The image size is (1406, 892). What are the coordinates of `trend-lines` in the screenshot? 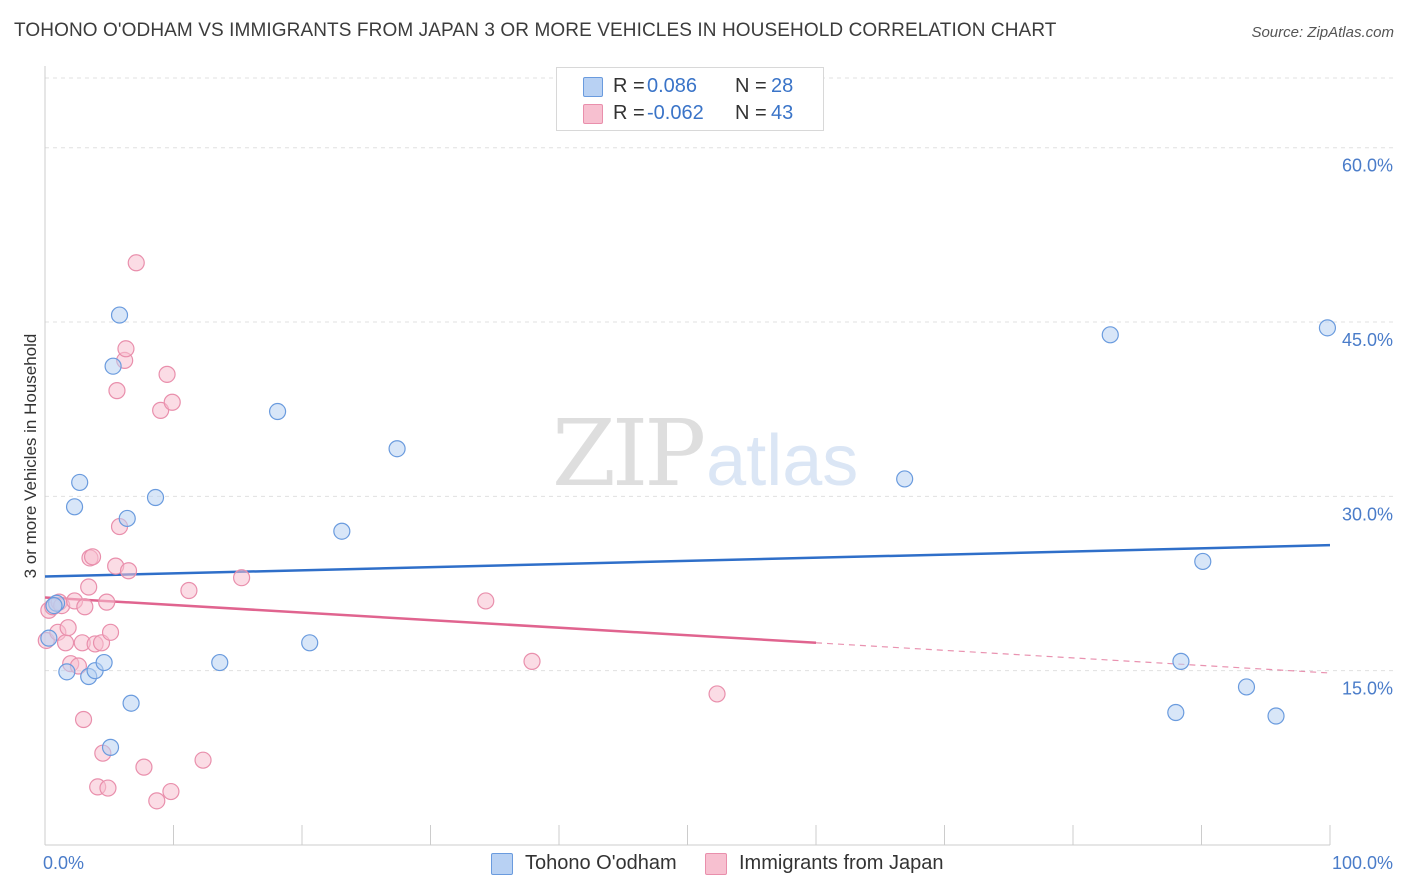 It's located at (687, 608).